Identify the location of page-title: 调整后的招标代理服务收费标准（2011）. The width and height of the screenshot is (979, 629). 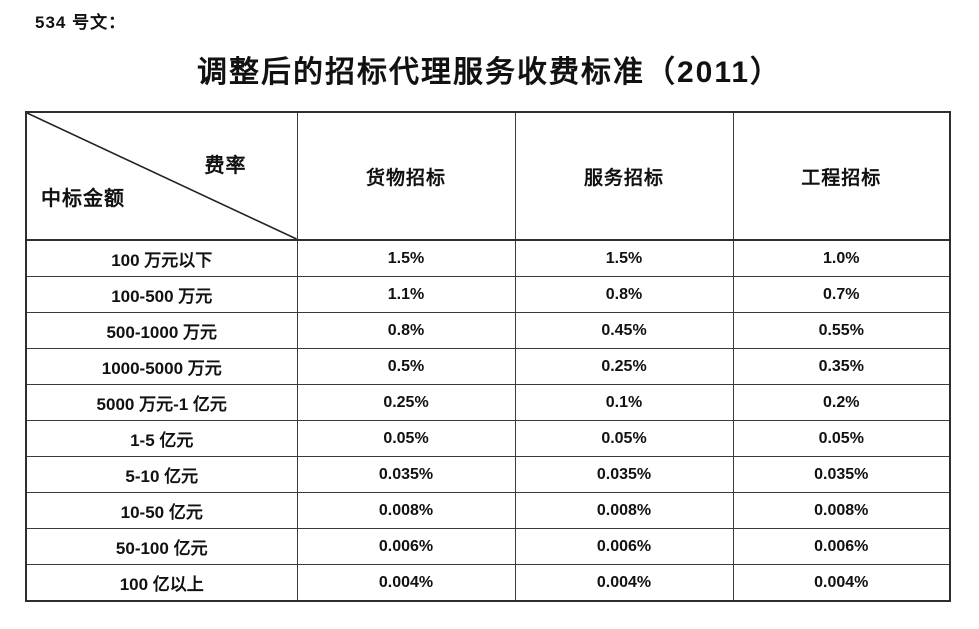
(489, 72).